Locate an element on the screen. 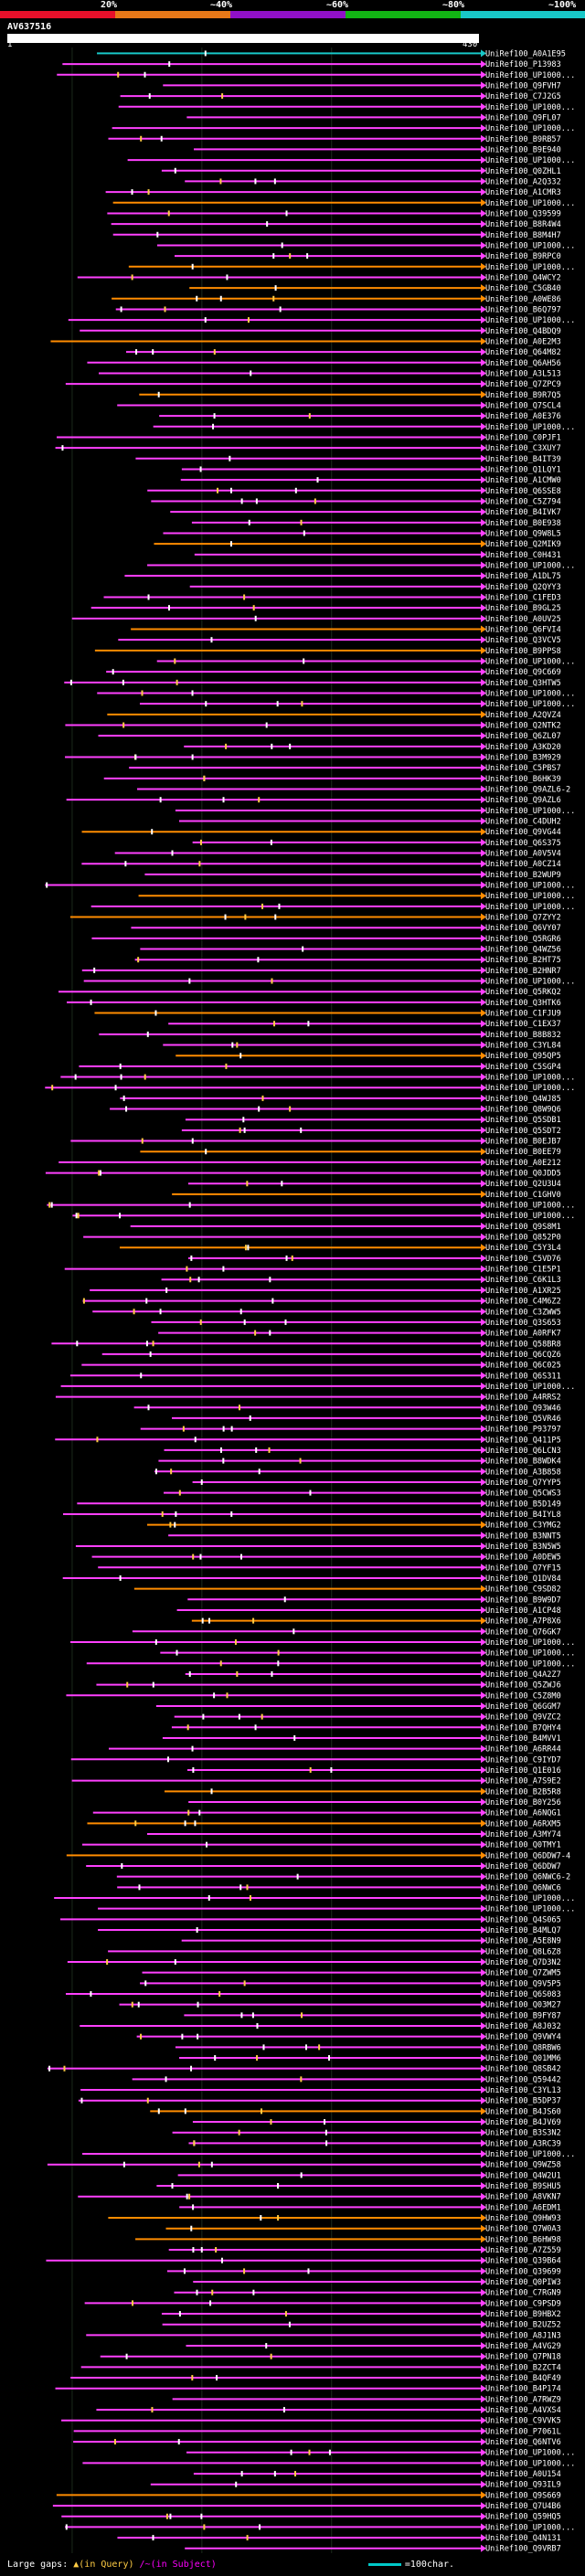  hit-label: UniRef100_Q59442 is located at coordinates (523, 2079).